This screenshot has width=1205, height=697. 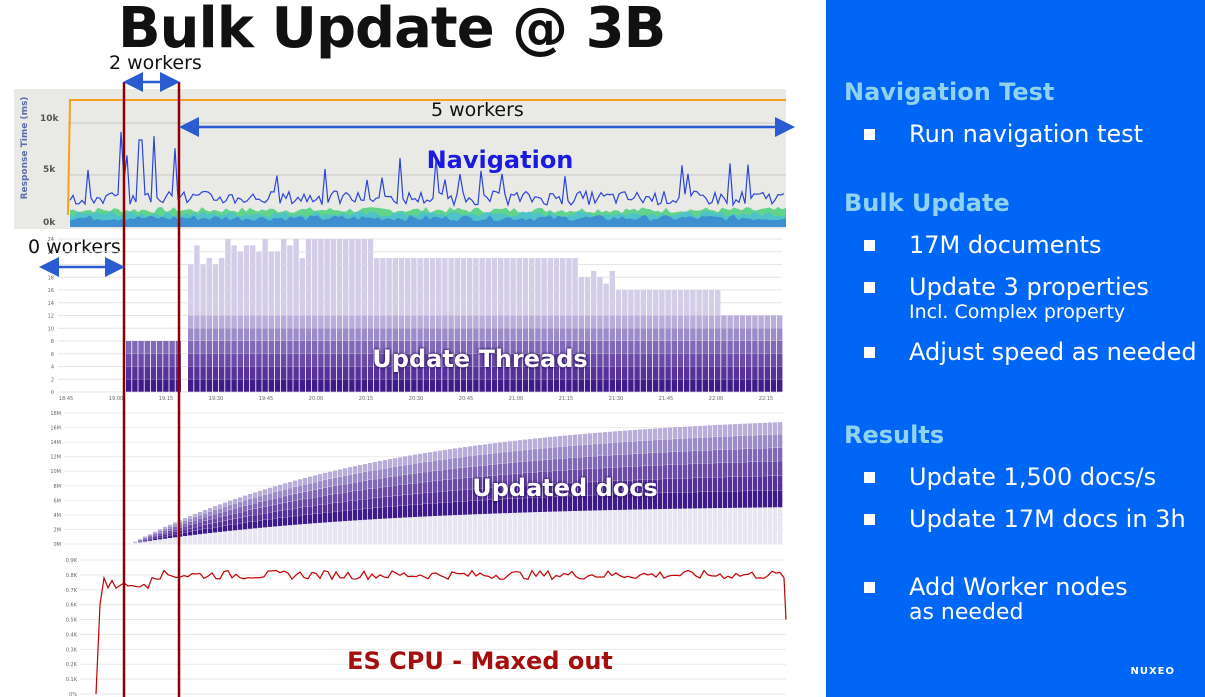 What do you see at coordinates (52, 342) in the screenshot?
I see `threads-ytick: 8` at bounding box center [52, 342].